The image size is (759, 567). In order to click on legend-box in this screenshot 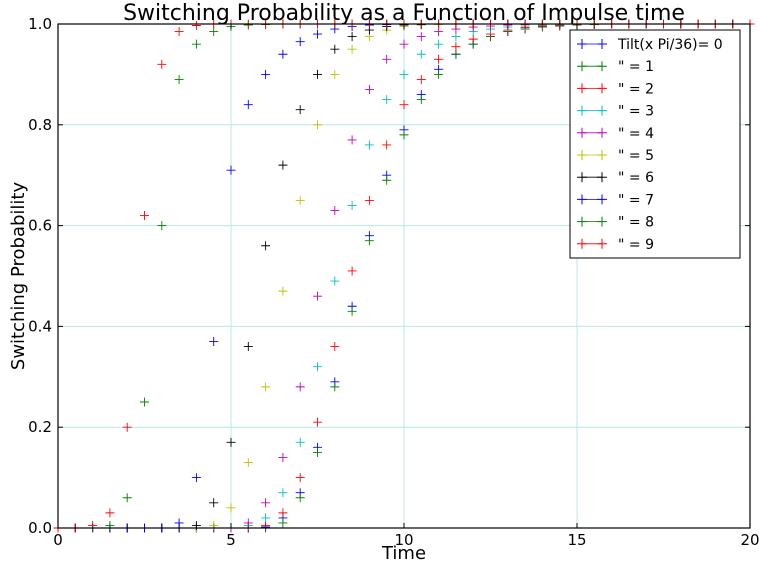, I will do `click(655, 144)`.